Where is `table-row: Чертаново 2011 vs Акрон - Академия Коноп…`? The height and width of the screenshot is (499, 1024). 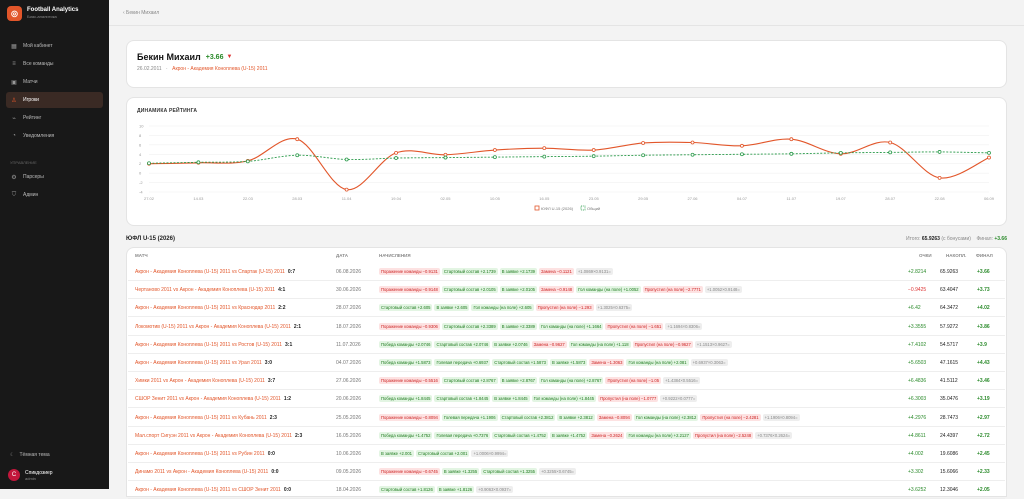
table-row: Чертаново 2011 vs Акрон - Академия Коноп… is located at coordinates (566, 290).